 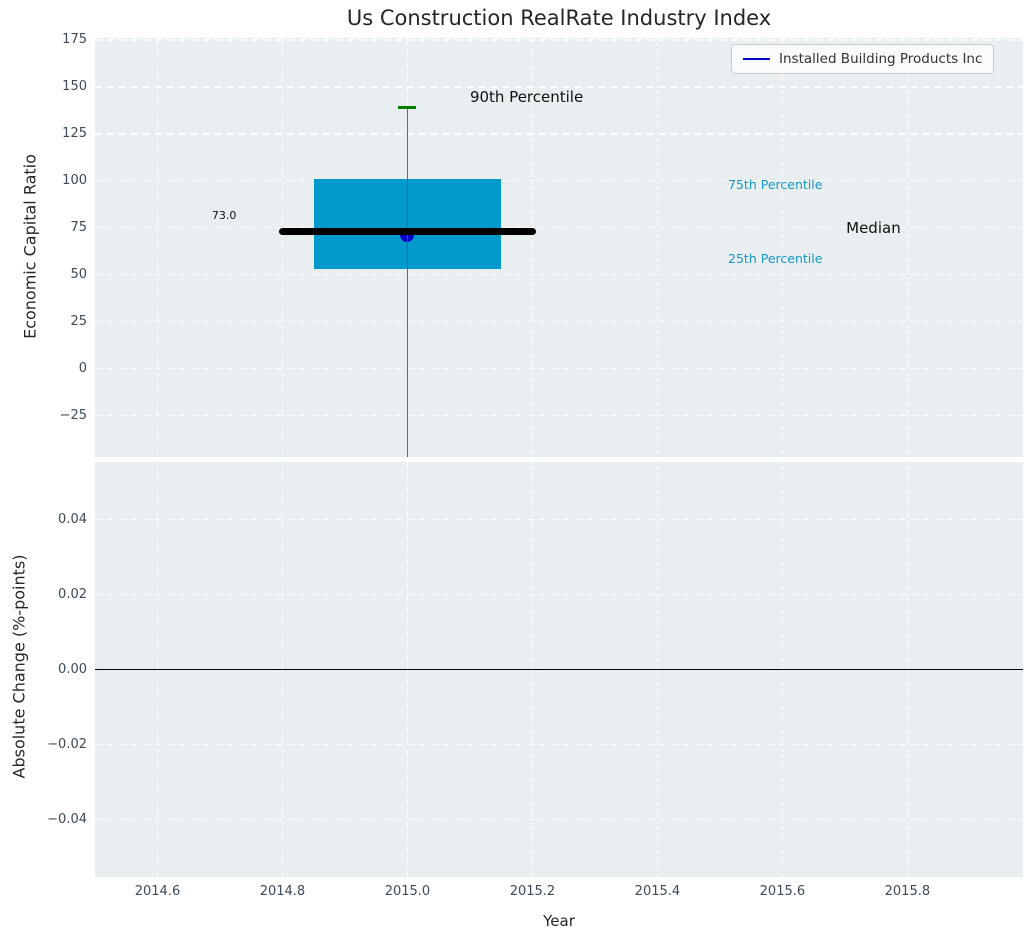 What do you see at coordinates (67, 820) in the screenshot?
I see `y-tick-label: −0.04` at bounding box center [67, 820].